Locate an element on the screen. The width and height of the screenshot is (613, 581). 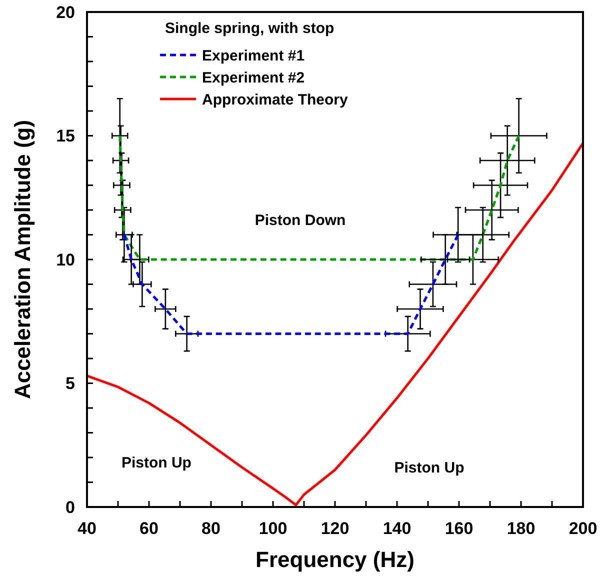
y-tick-label: 0 is located at coordinates (70, 507).